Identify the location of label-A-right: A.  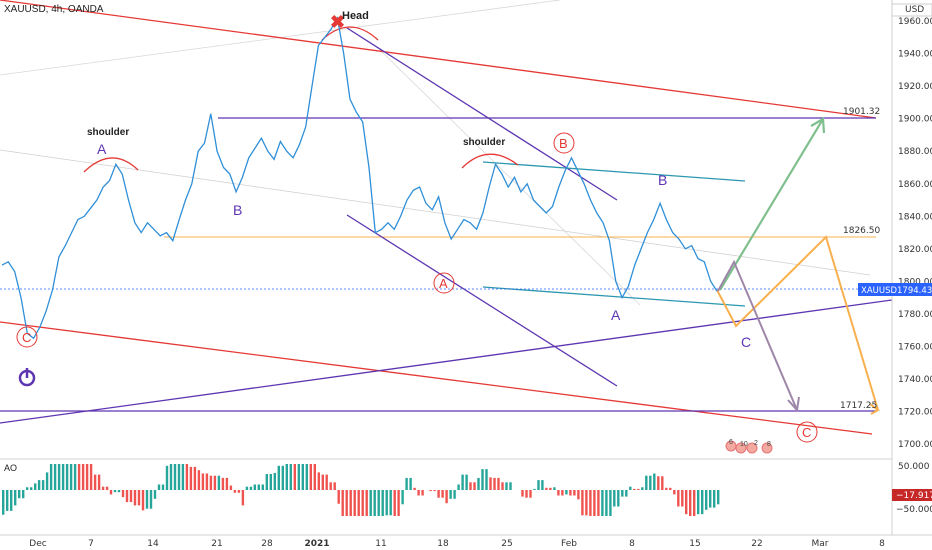
(616, 315).